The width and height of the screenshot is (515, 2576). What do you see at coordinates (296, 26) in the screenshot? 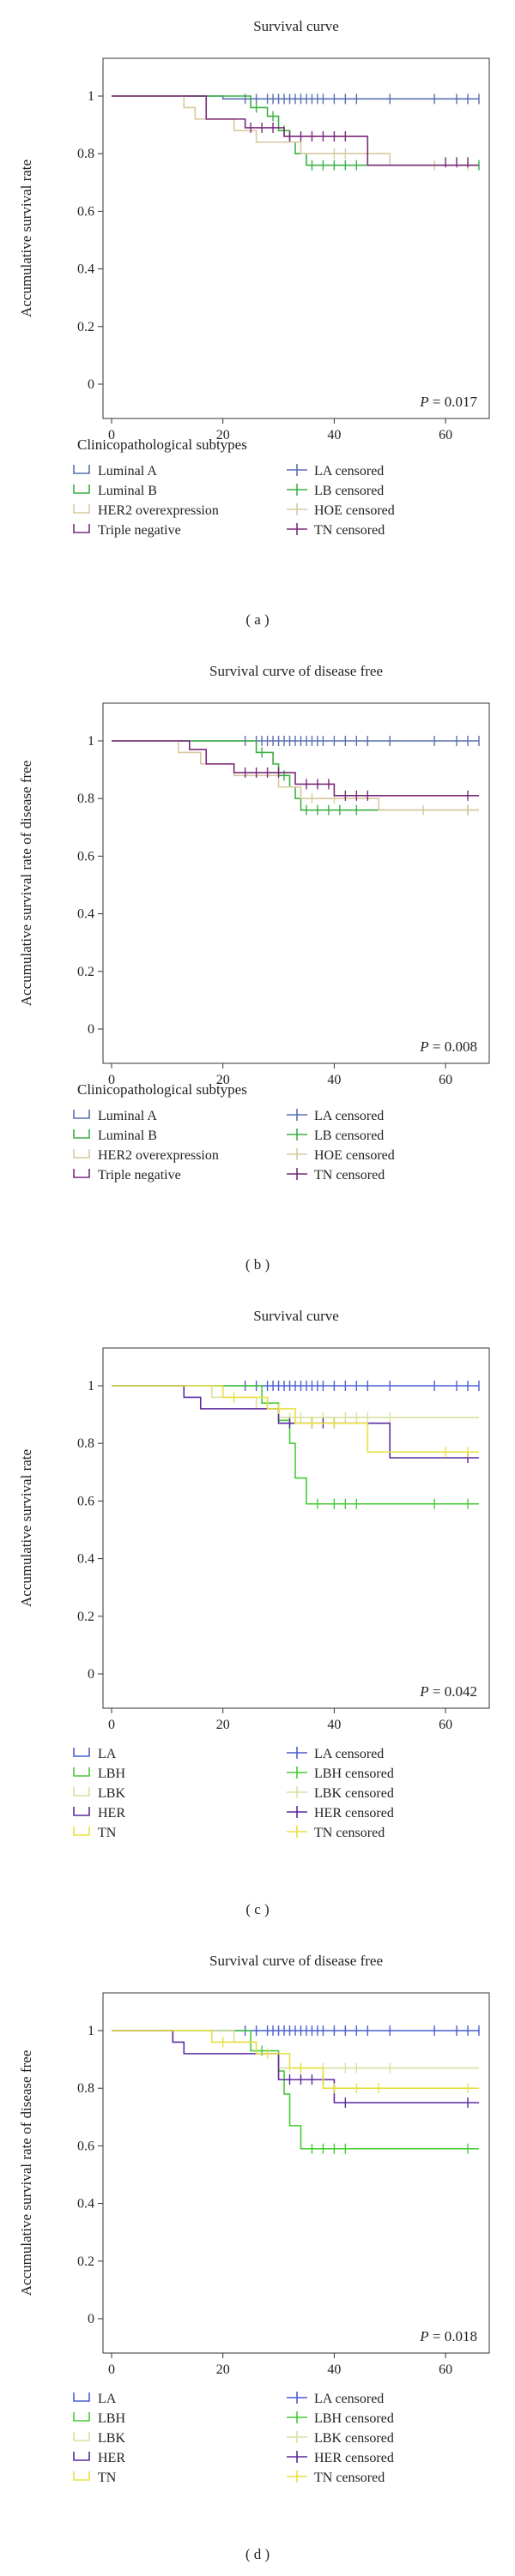
I see `chart-title: Survival curve` at bounding box center [296, 26].